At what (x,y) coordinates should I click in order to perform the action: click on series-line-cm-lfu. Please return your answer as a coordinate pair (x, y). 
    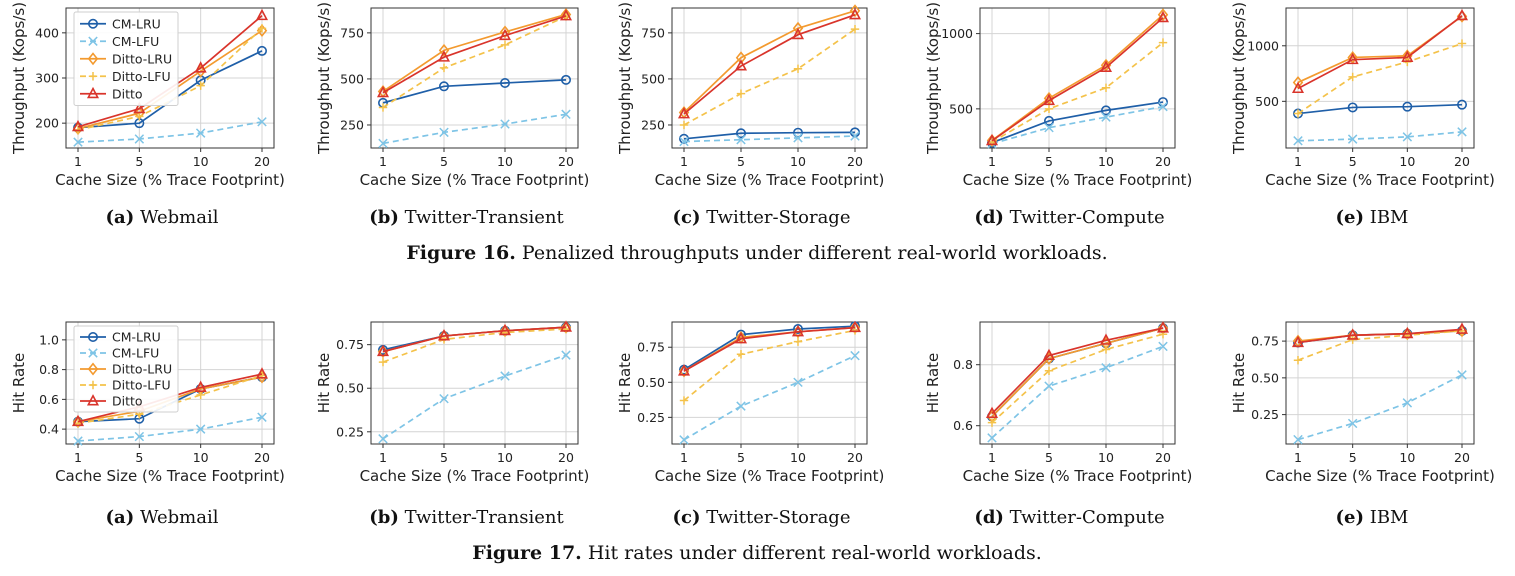
    Looking at the image, I should click on (474, 129).